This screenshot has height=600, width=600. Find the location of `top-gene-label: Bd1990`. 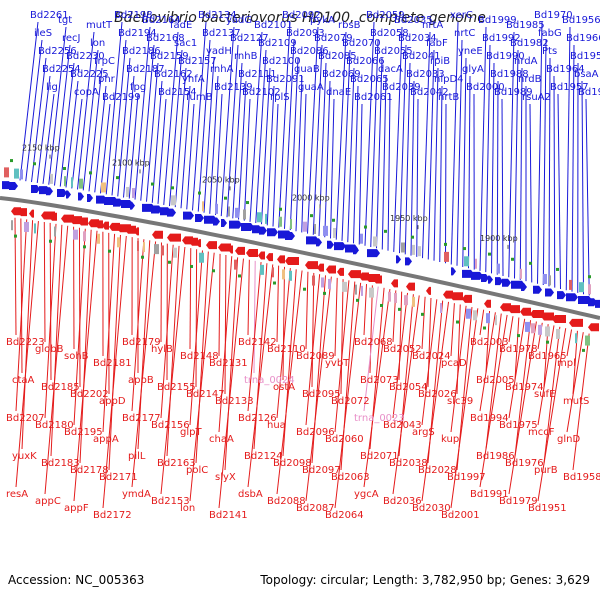

top-gene-label: Bd1990 is located at coordinates (505, 56).